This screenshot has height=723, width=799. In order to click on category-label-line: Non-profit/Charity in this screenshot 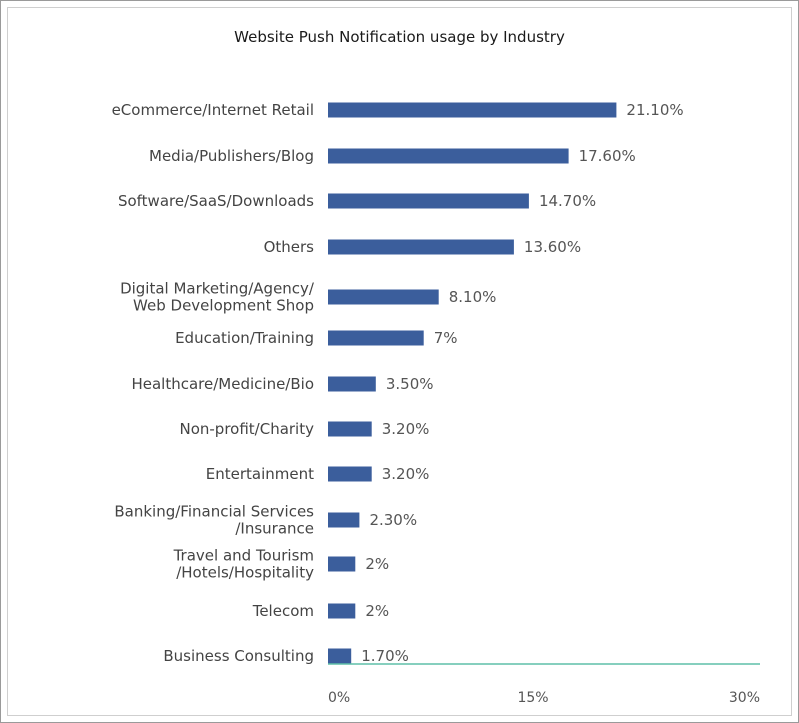, I will do `click(246, 429)`.